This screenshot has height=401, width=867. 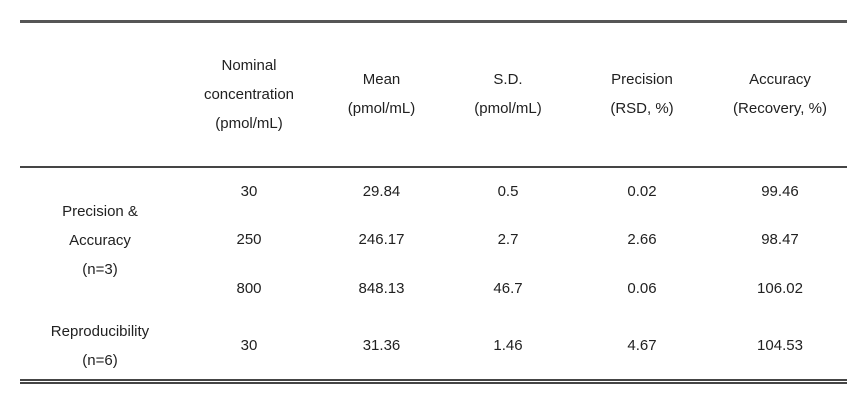 I want to click on cell-nominal: 250, so click(x=249, y=239).